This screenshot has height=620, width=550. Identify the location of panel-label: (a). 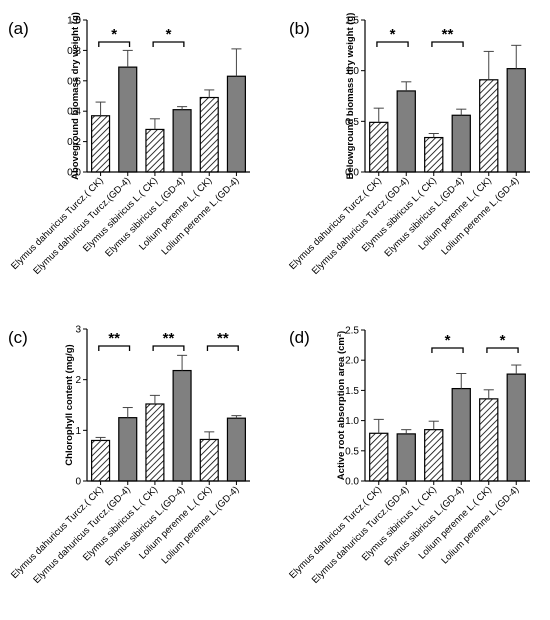
(18, 28).